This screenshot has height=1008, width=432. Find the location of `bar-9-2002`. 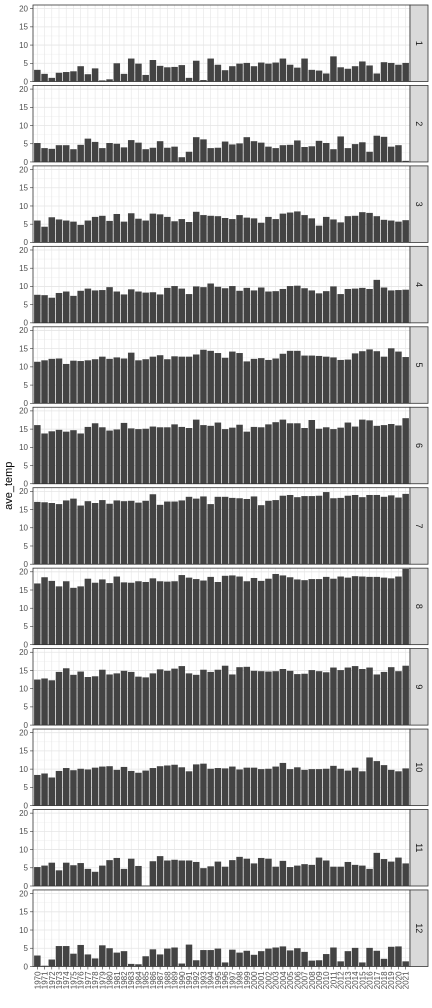

bar-9-2002 is located at coordinates (268, 698).